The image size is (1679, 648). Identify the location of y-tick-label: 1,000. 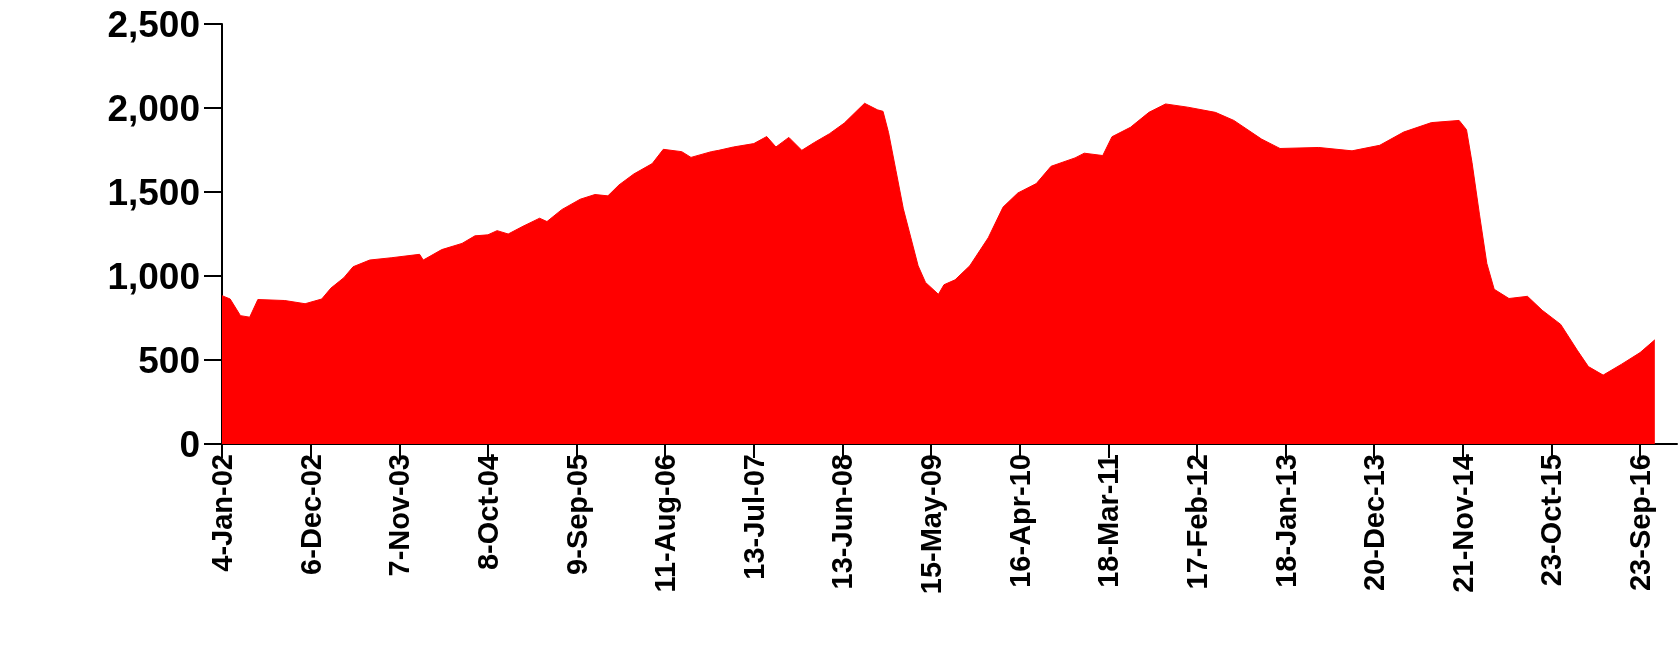
(153, 276).